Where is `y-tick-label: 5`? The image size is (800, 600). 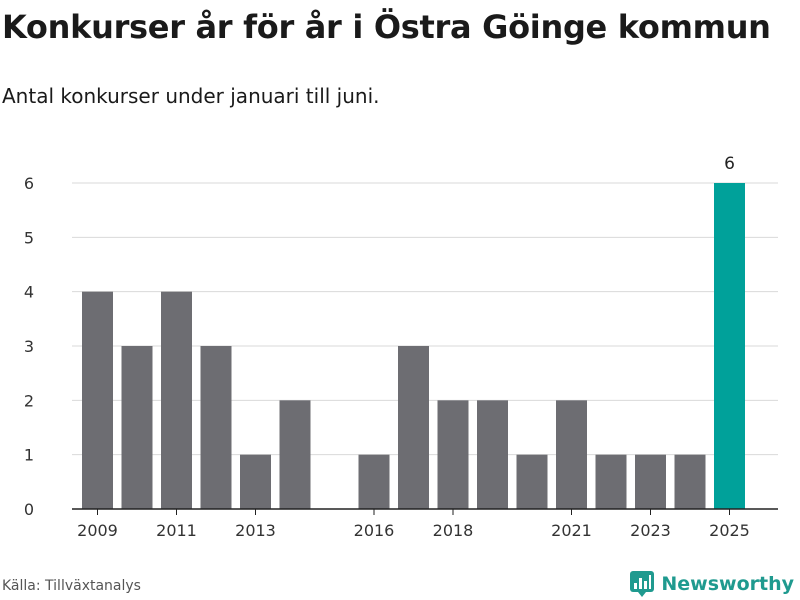
y-tick-label: 5 is located at coordinates (29, 237).